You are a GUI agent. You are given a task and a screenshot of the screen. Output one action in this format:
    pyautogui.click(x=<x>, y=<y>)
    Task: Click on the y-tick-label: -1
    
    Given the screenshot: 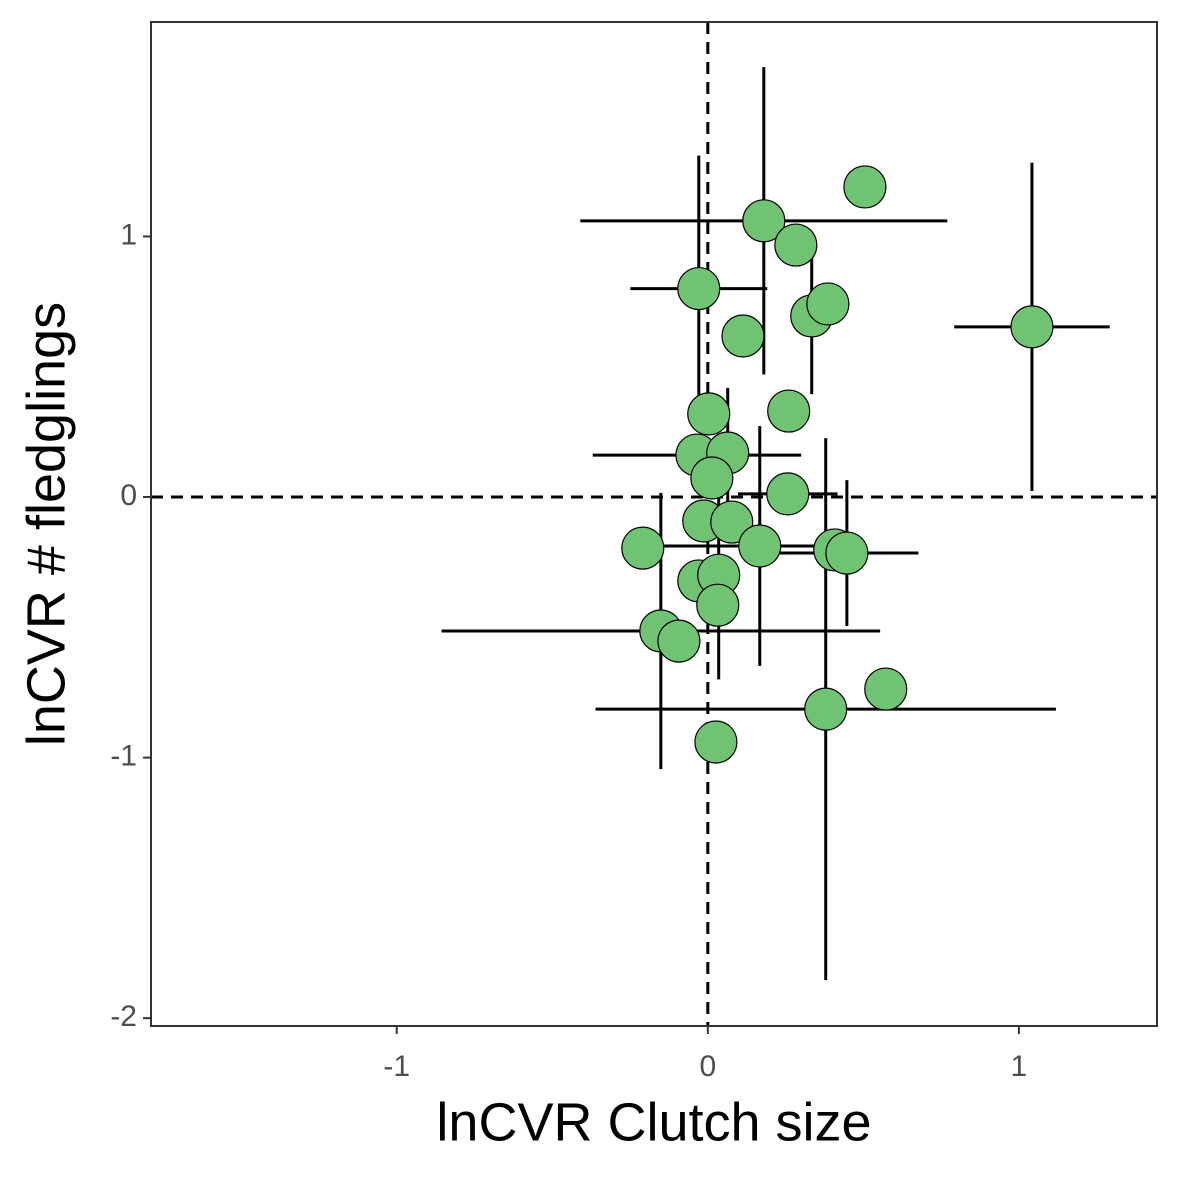 What is the action you would take?
    pyautogui.click(x=123, y=756)
    